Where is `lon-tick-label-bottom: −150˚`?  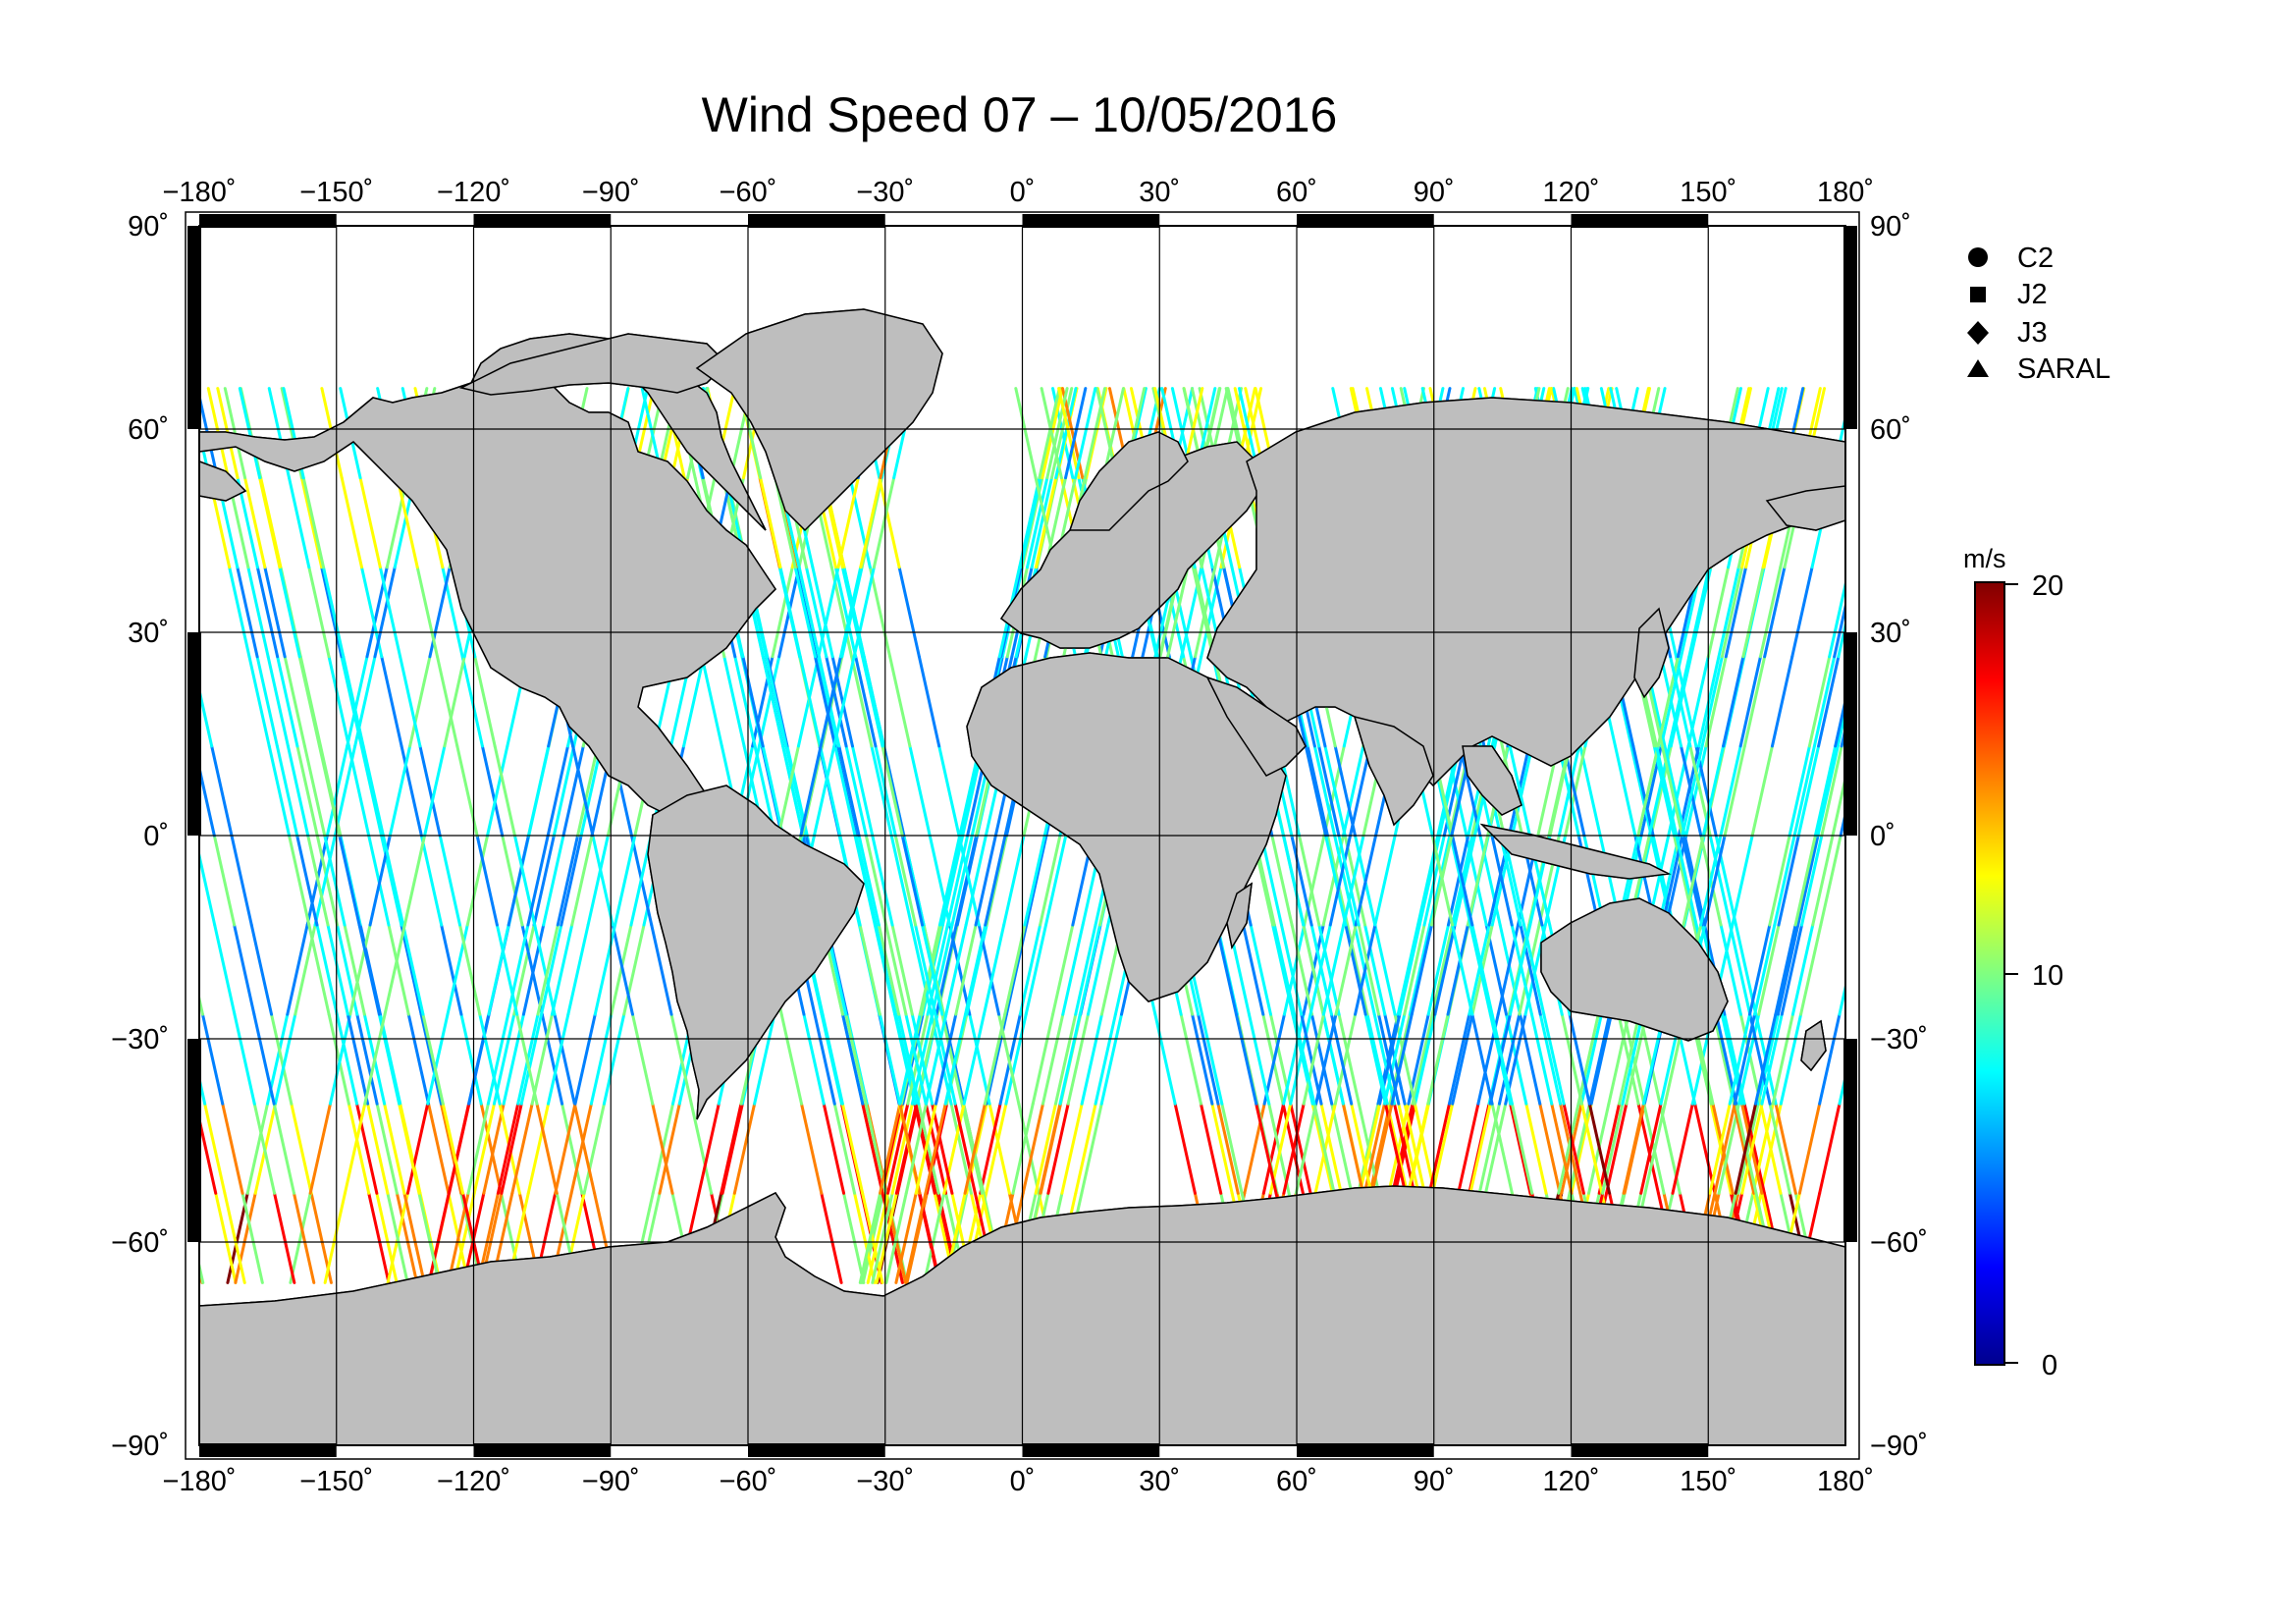 lon-tick-label-bottom: −150˚ is located at coordinates (336, 1481).